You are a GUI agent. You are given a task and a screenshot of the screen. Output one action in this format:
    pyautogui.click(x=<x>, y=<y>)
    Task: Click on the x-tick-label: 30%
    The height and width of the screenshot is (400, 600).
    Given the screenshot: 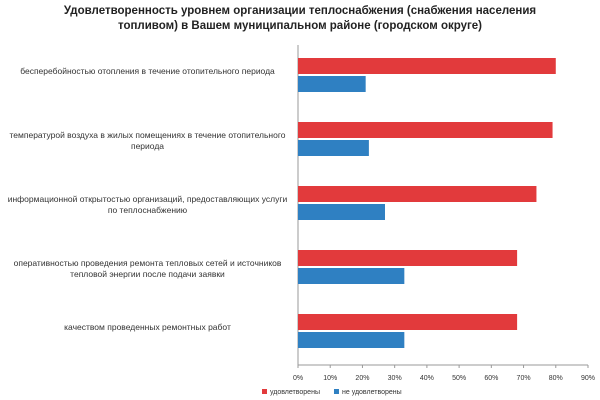 What is the action you would take?
    pyautogui.click(x=395, y=378)
    